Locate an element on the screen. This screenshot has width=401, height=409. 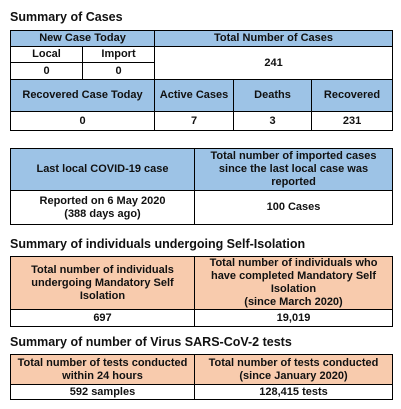
import-value: 0 is located at coordinates (118, 71).